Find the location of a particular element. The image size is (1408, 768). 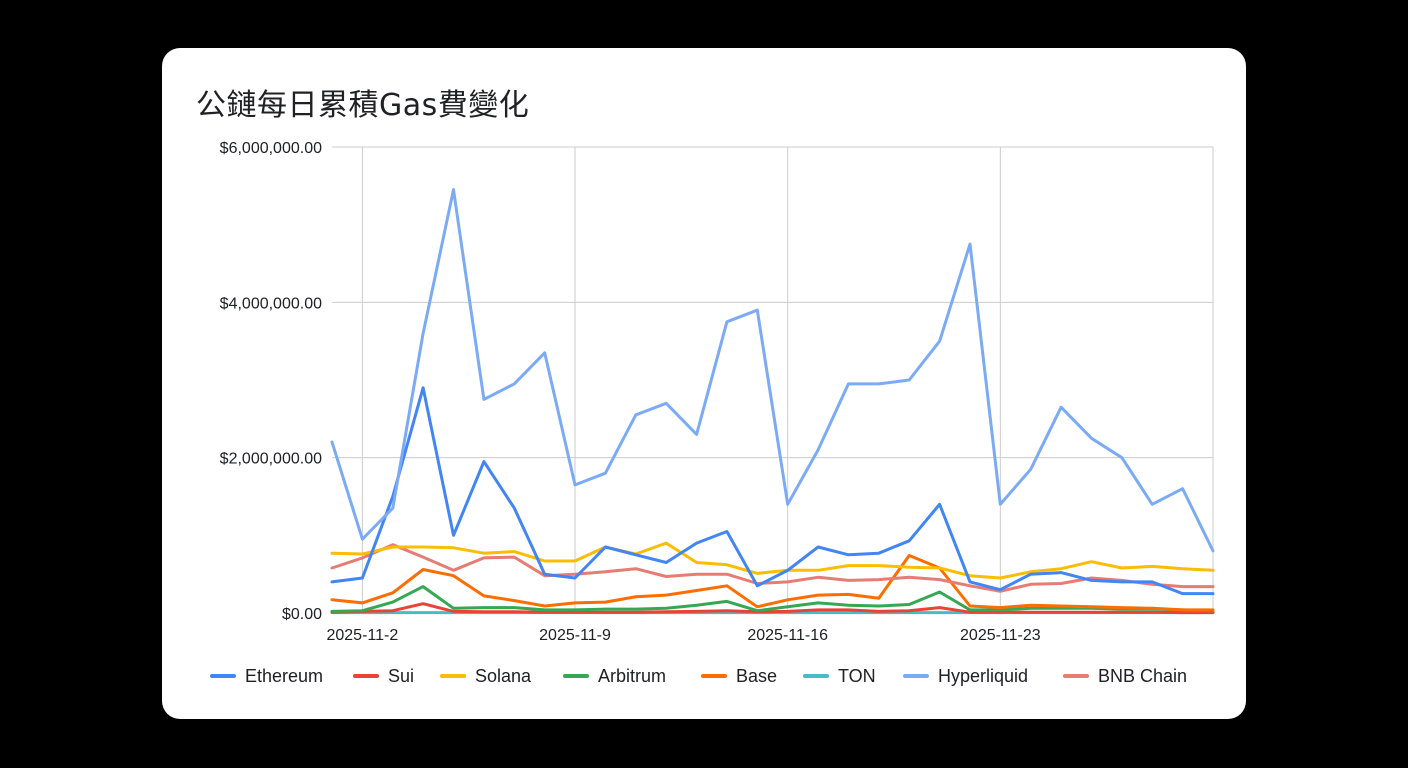

y-tick-label: $6,000,000.00 is located at coordinates (271, 148).